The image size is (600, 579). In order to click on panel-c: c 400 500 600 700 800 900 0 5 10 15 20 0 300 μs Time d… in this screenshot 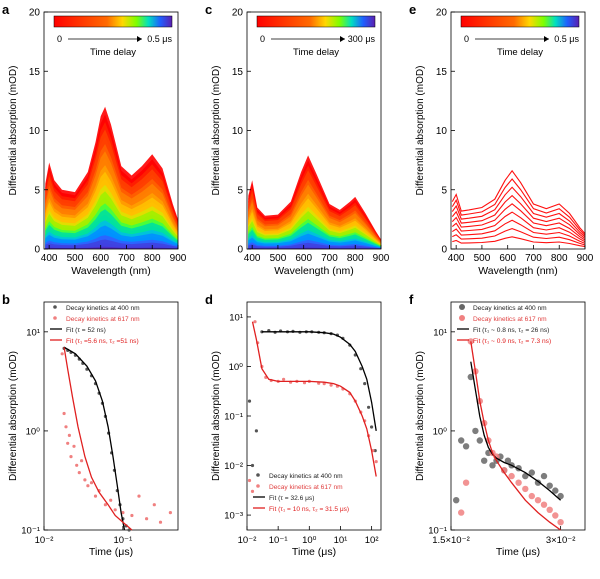, I will do `click(297, 139)`.